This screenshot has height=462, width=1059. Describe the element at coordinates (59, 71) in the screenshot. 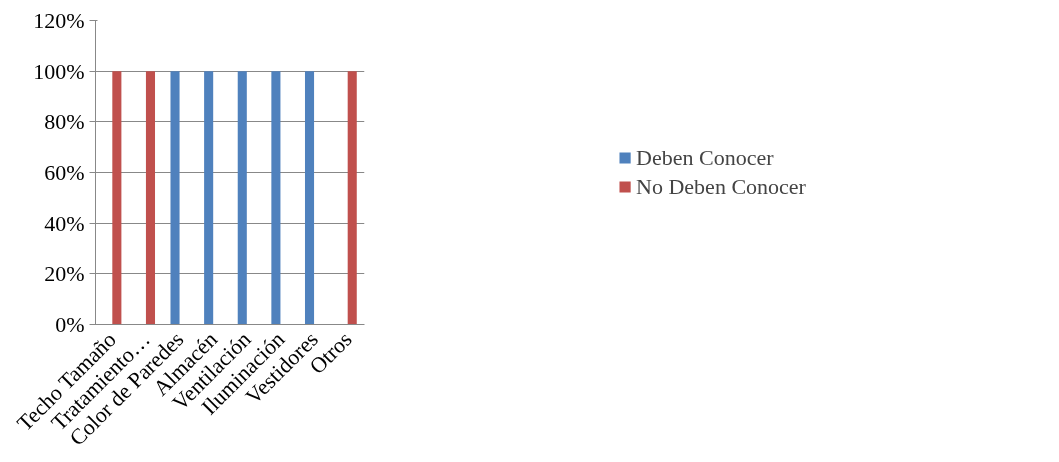

I see `y-tick-label: 100%` at that location.